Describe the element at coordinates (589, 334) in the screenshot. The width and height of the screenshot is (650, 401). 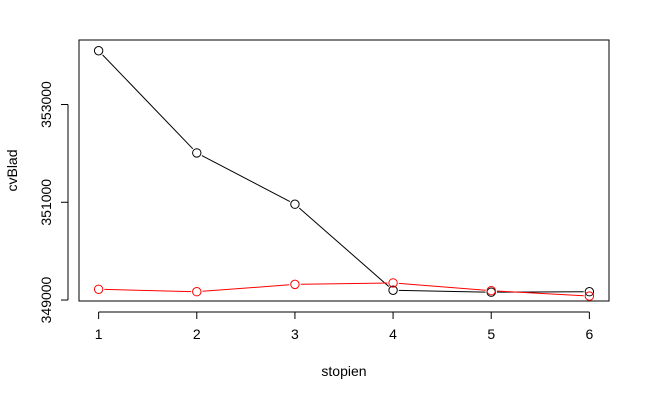
I see `x-tick-label: 6` at that location.